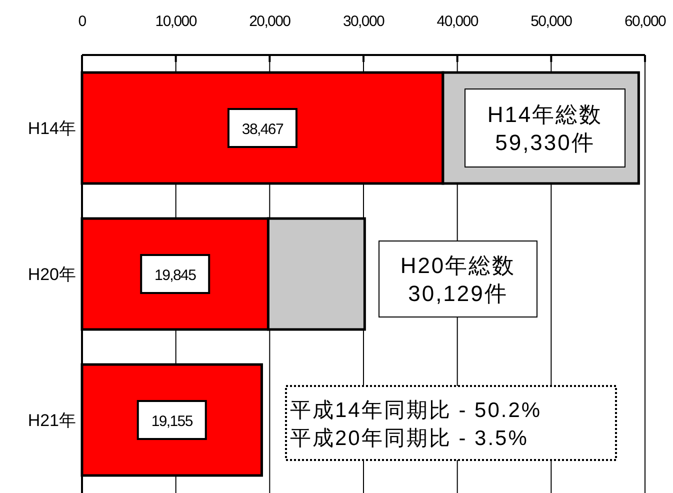 The height and width of the screenshot is (493, 673). Describe the element at coordinates (176, 21) in the screenshot. I see `x-tick-label: 10,000` at that location.